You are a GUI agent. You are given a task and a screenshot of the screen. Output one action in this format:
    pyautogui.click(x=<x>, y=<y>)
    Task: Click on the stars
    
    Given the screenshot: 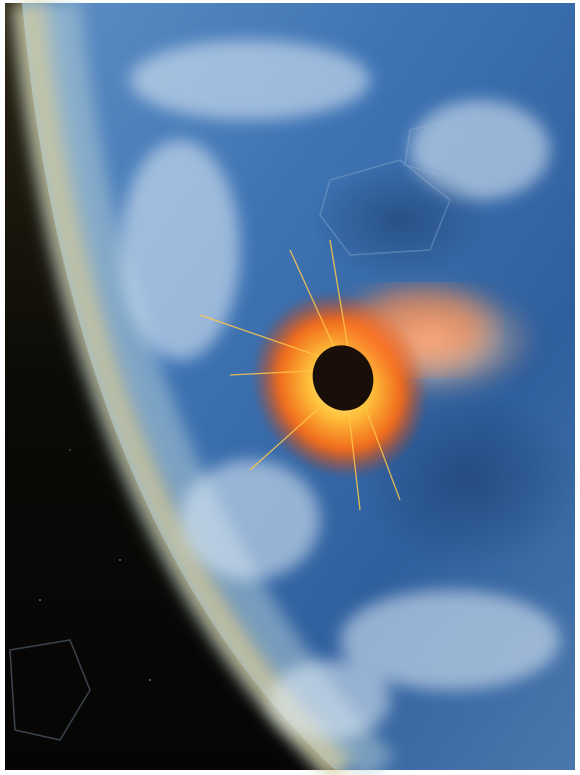 What is the action you would take?
    pyautogui.click(x=95, y=565)
    